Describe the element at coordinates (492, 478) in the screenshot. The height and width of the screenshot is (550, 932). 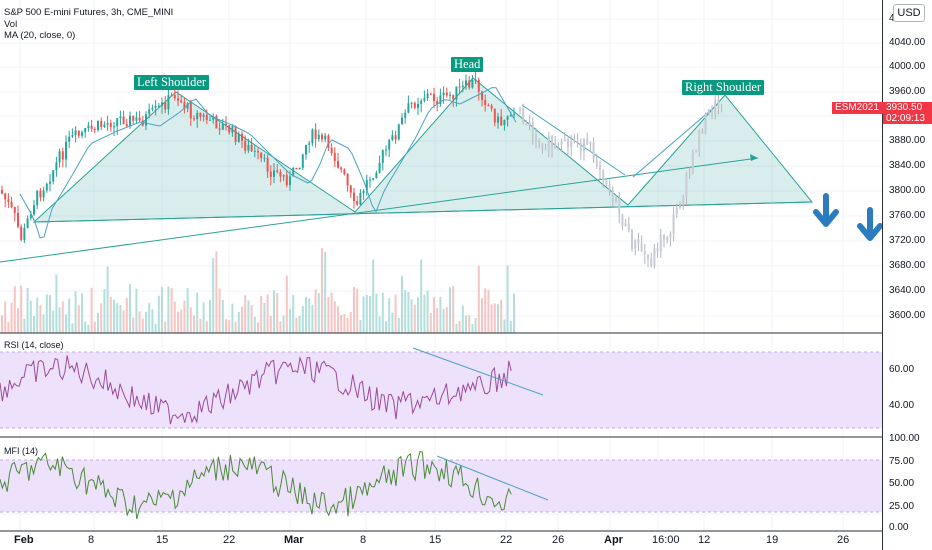
I see `mfi-divergence` at that location.